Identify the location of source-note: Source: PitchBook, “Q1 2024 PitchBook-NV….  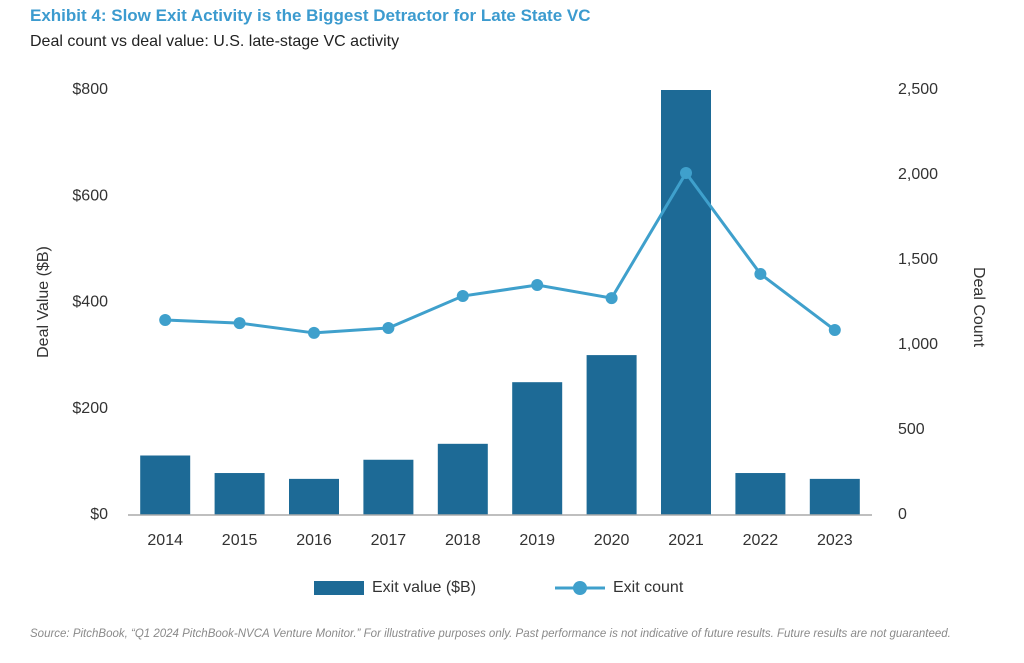
(490, 634).